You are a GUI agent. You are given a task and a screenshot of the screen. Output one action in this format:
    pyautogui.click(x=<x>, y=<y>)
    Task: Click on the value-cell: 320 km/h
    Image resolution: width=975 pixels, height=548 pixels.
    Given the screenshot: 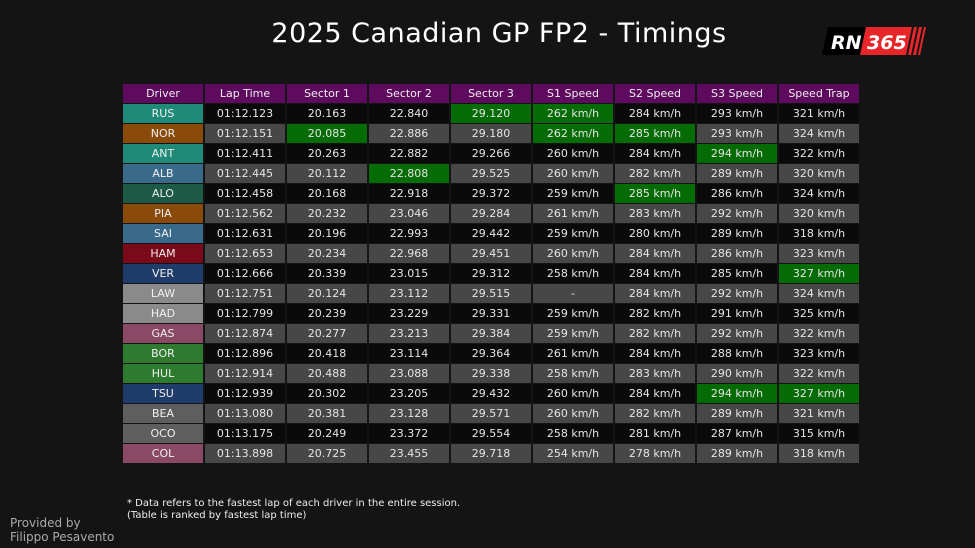 What is the action you would take?
    pyautogui.click(x=819, y=173)
    